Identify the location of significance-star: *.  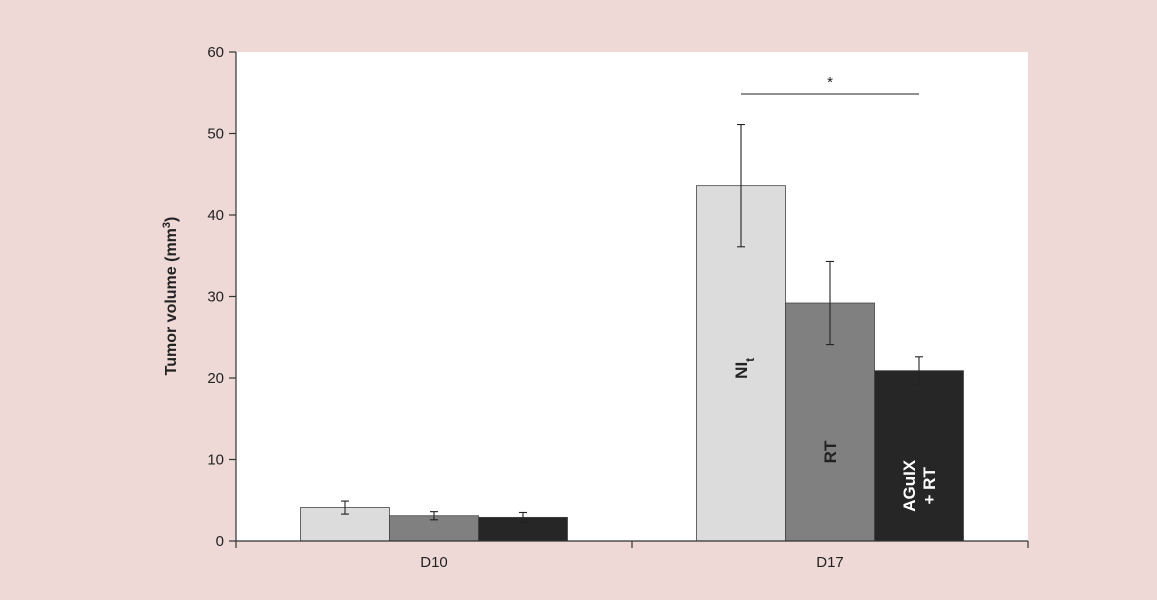
(830, 82).